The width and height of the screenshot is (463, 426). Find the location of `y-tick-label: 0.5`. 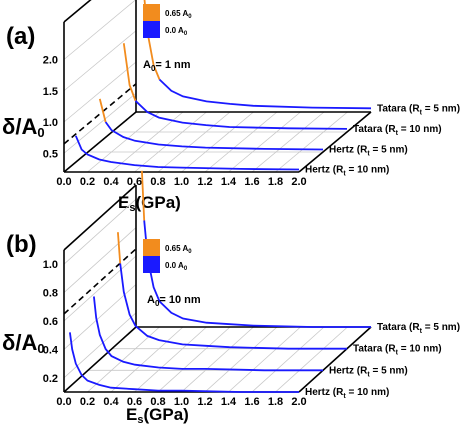

y-tick-label: 0.5 is located at coordinates (50, 154).